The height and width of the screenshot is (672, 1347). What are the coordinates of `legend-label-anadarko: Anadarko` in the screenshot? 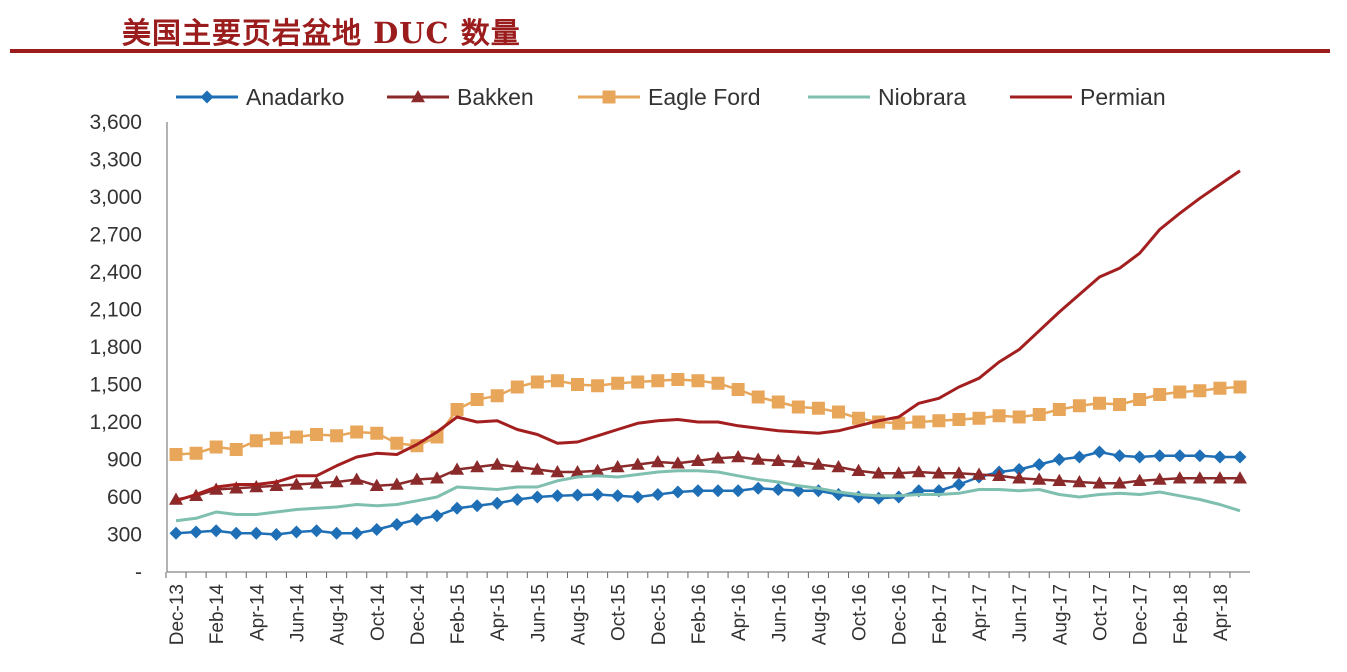 It's located at (295, 97).